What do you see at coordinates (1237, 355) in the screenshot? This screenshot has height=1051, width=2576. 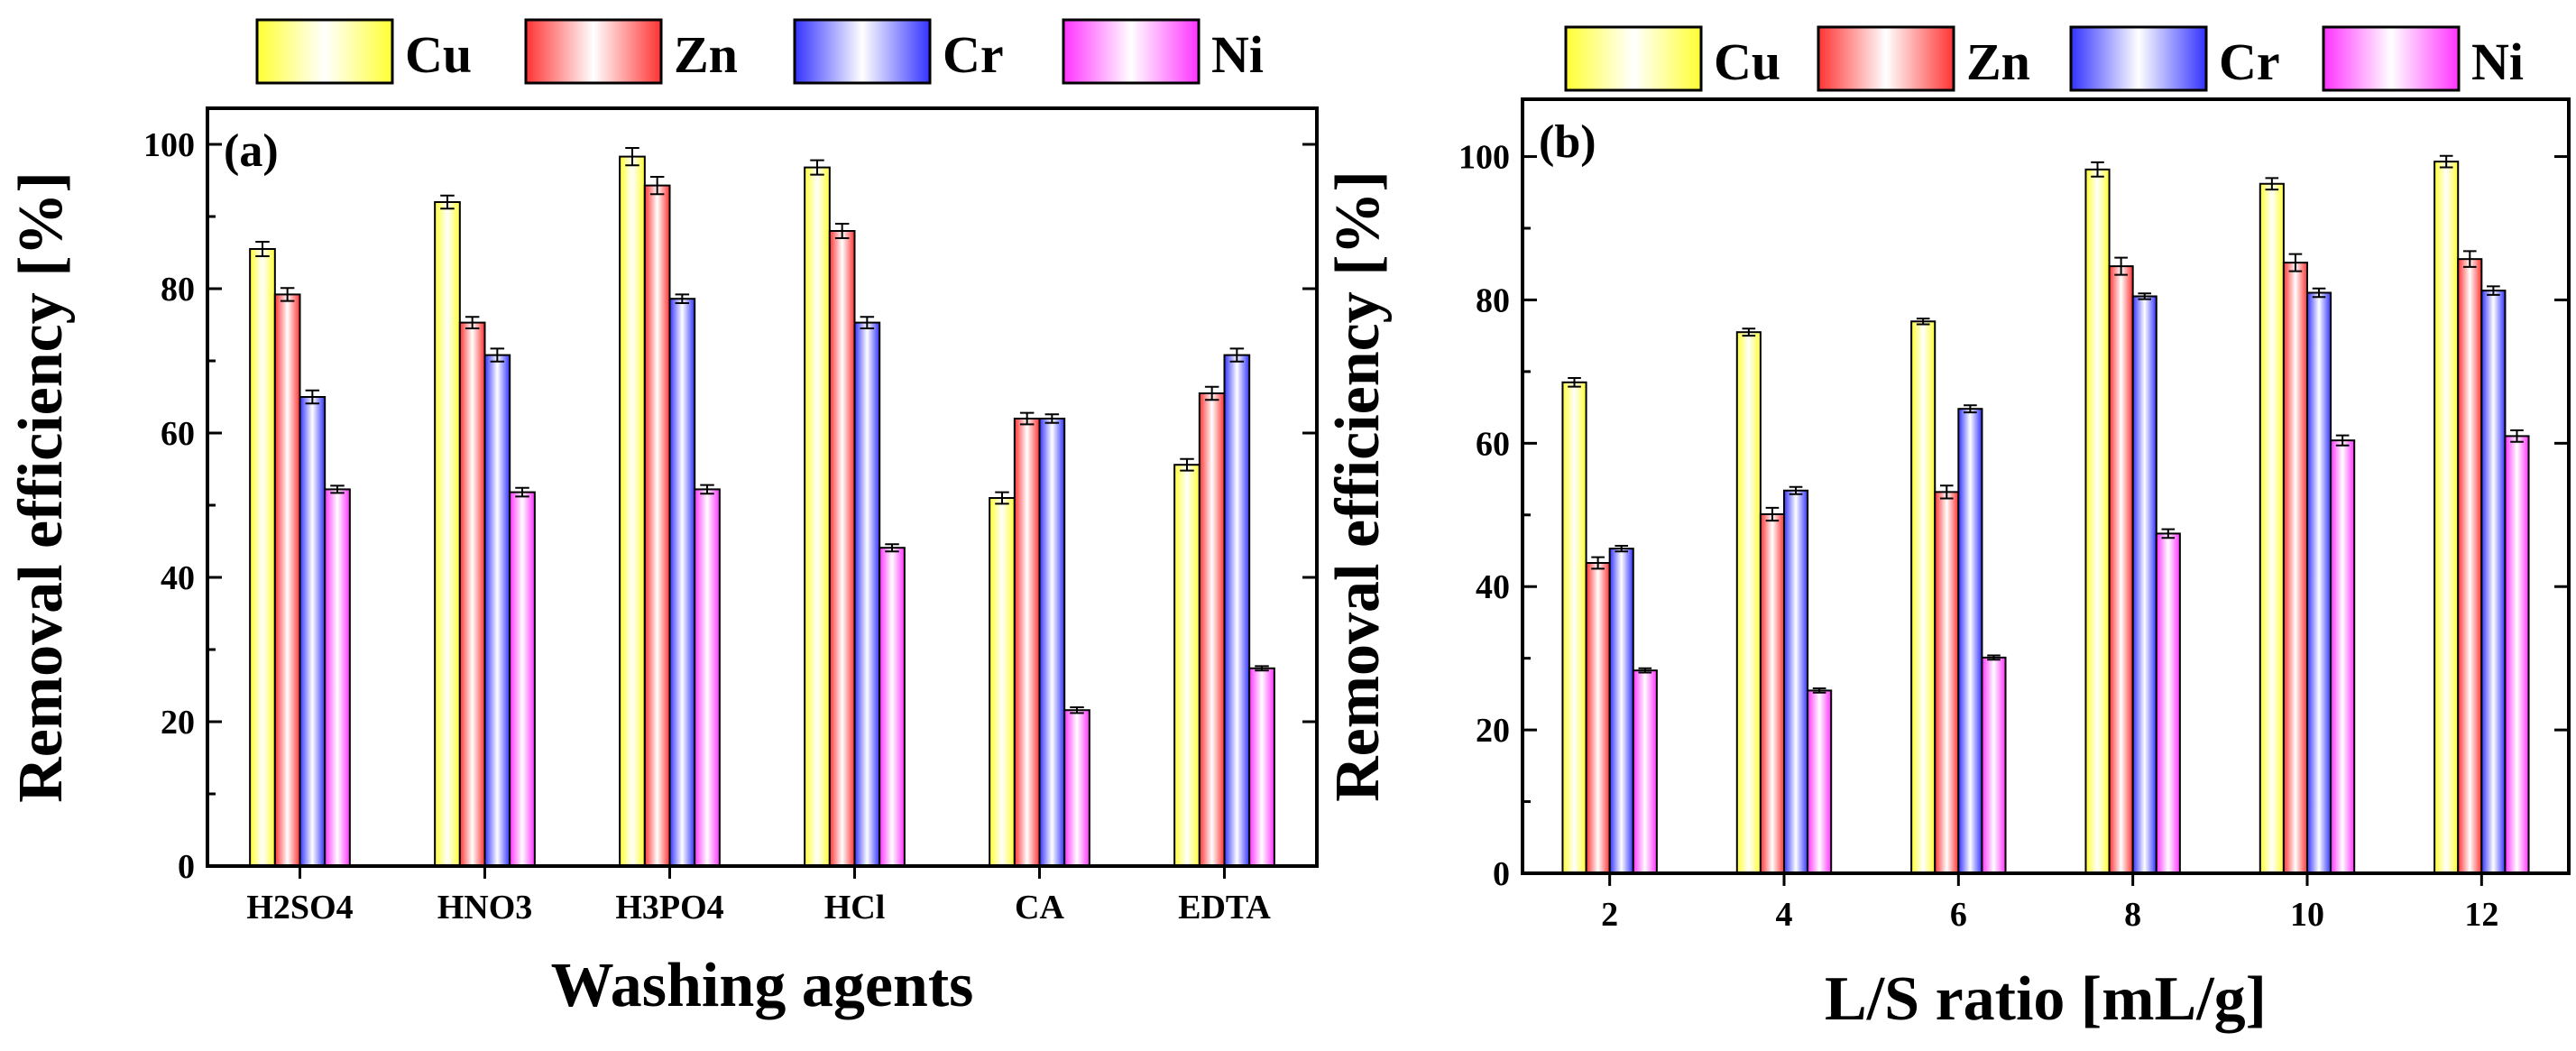 I see `error-bar-cr-edta` at bounding box center [1237, 355].